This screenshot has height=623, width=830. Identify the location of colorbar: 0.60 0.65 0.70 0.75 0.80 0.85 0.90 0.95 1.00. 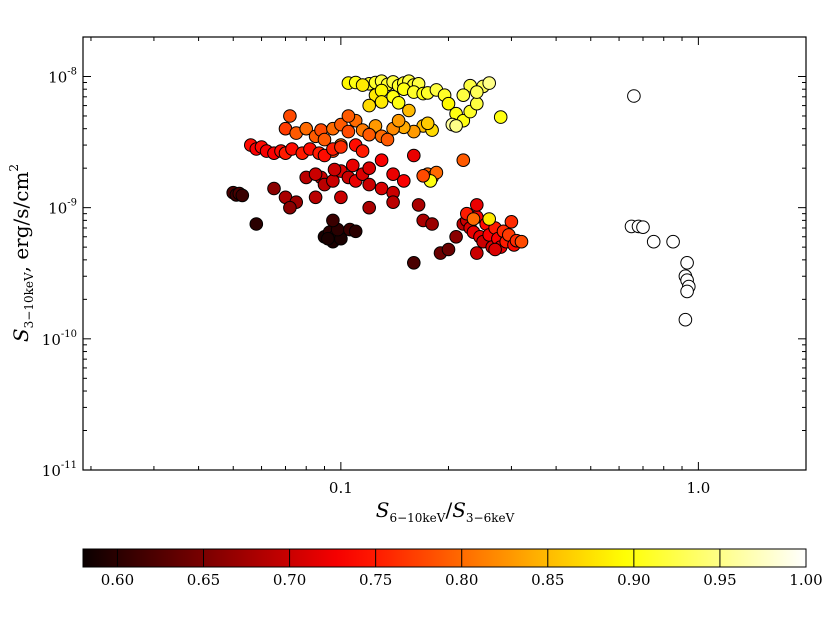
(452, 568).